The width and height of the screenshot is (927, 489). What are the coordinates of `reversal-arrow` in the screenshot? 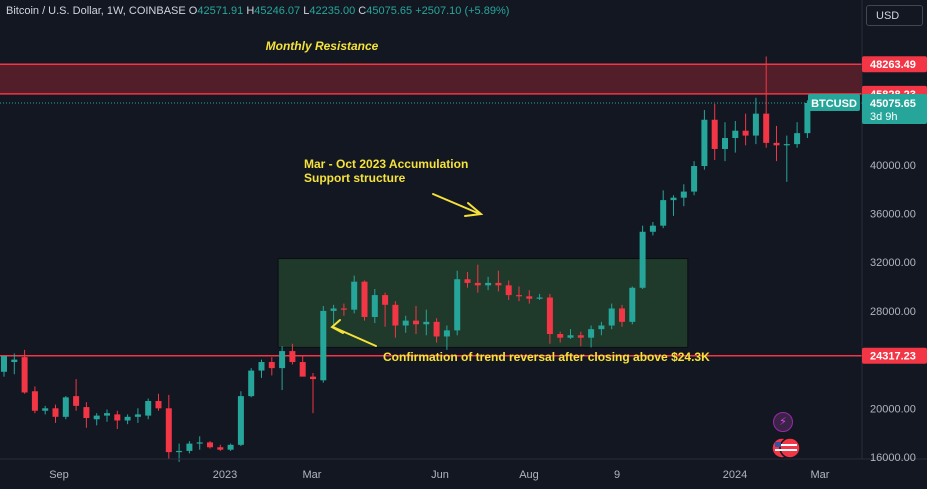 It's located at (353, 333).